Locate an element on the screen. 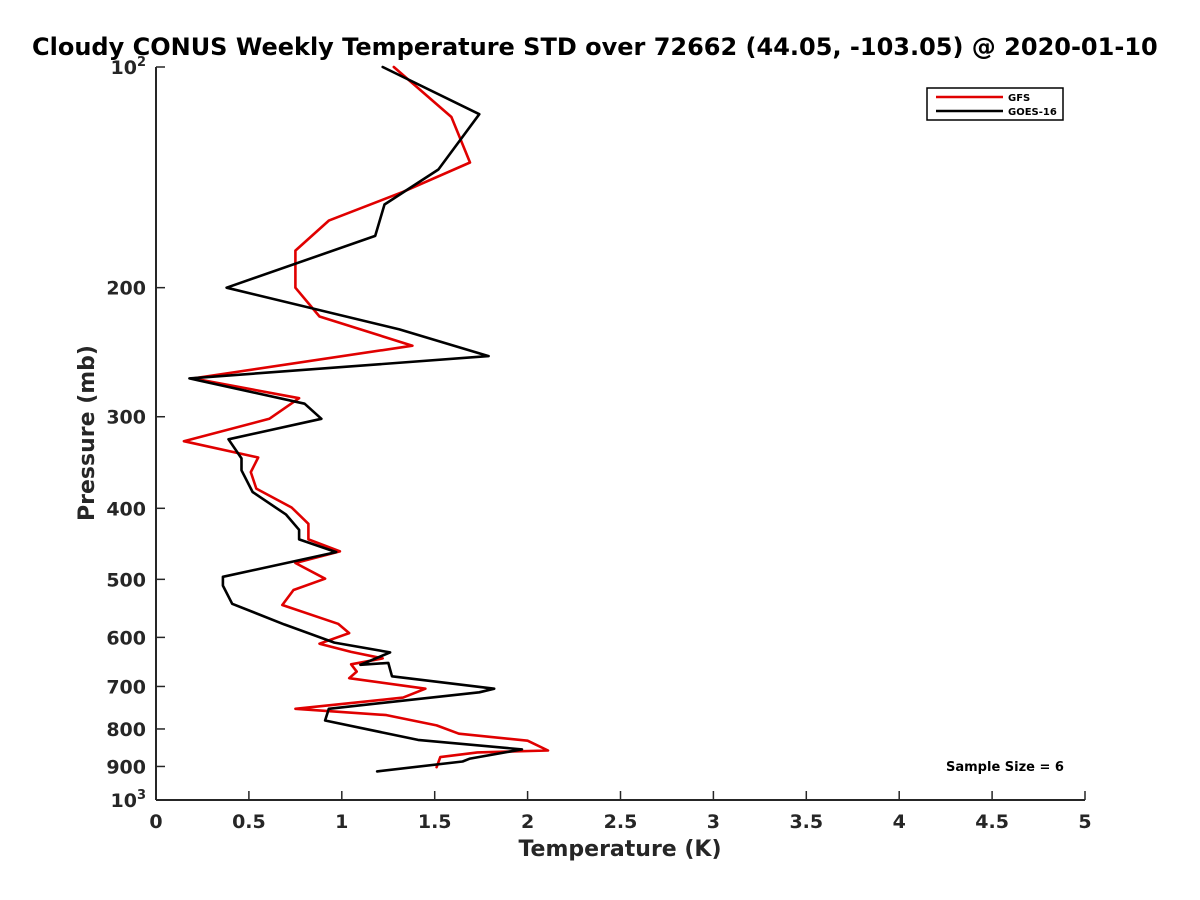 The image size is (1200, 900). y-tick-label: 10³ is located at coordinates (129, 800).